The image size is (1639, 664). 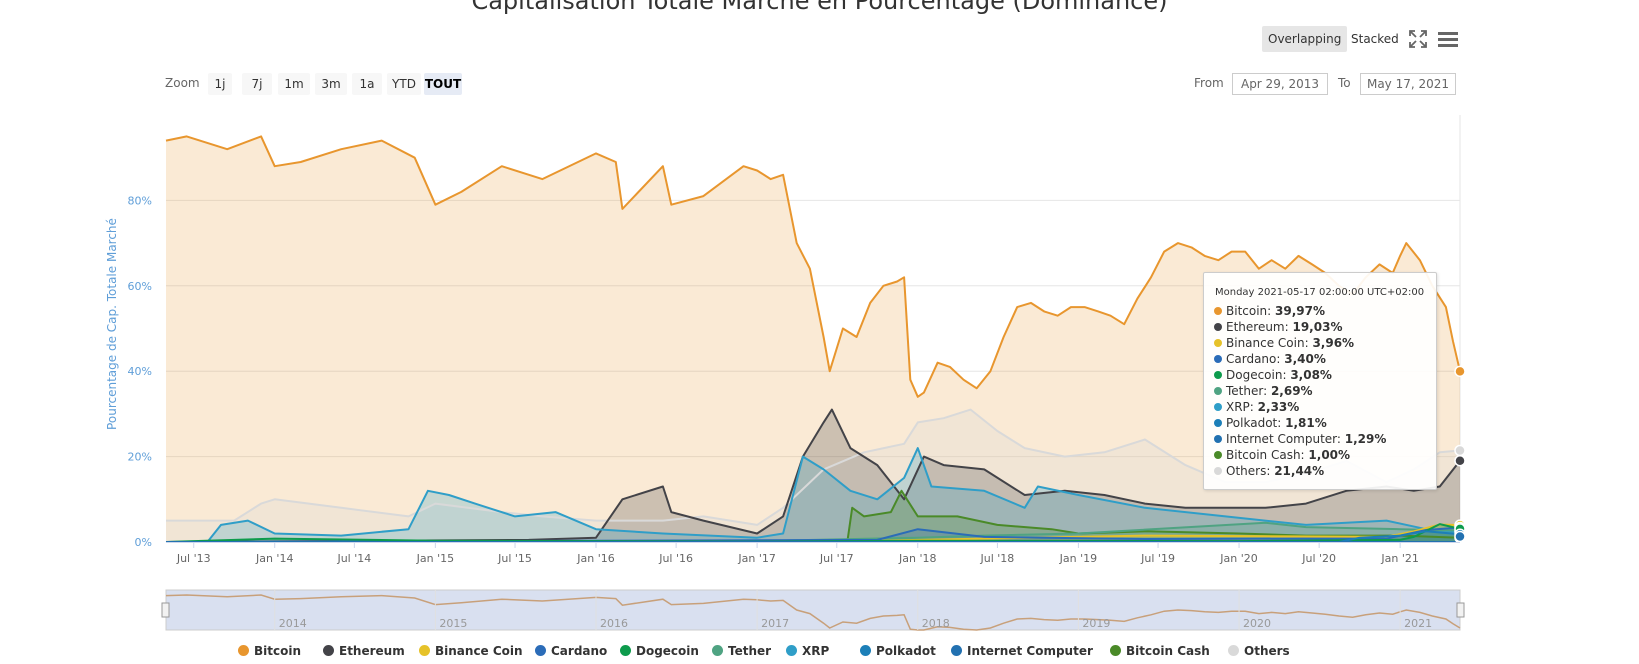 I want to click on navigator-label: 2016, so click(x=614, y=623).